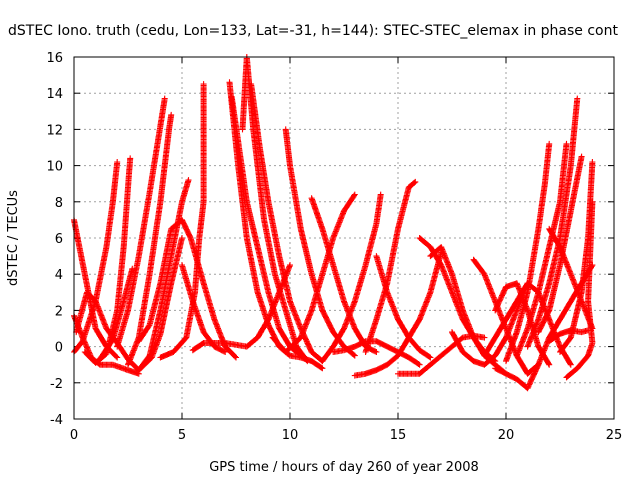 Image resolution: width=640 pixels, height=480 pixels. I want to click on x-tick-label: 25, so click(614, 435).